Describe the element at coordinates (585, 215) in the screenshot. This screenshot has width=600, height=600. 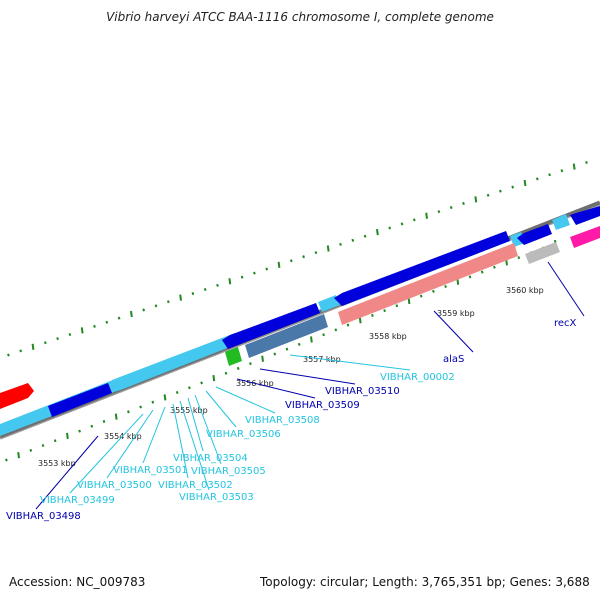
I see `cds-arrow-recx-gene` at that location.